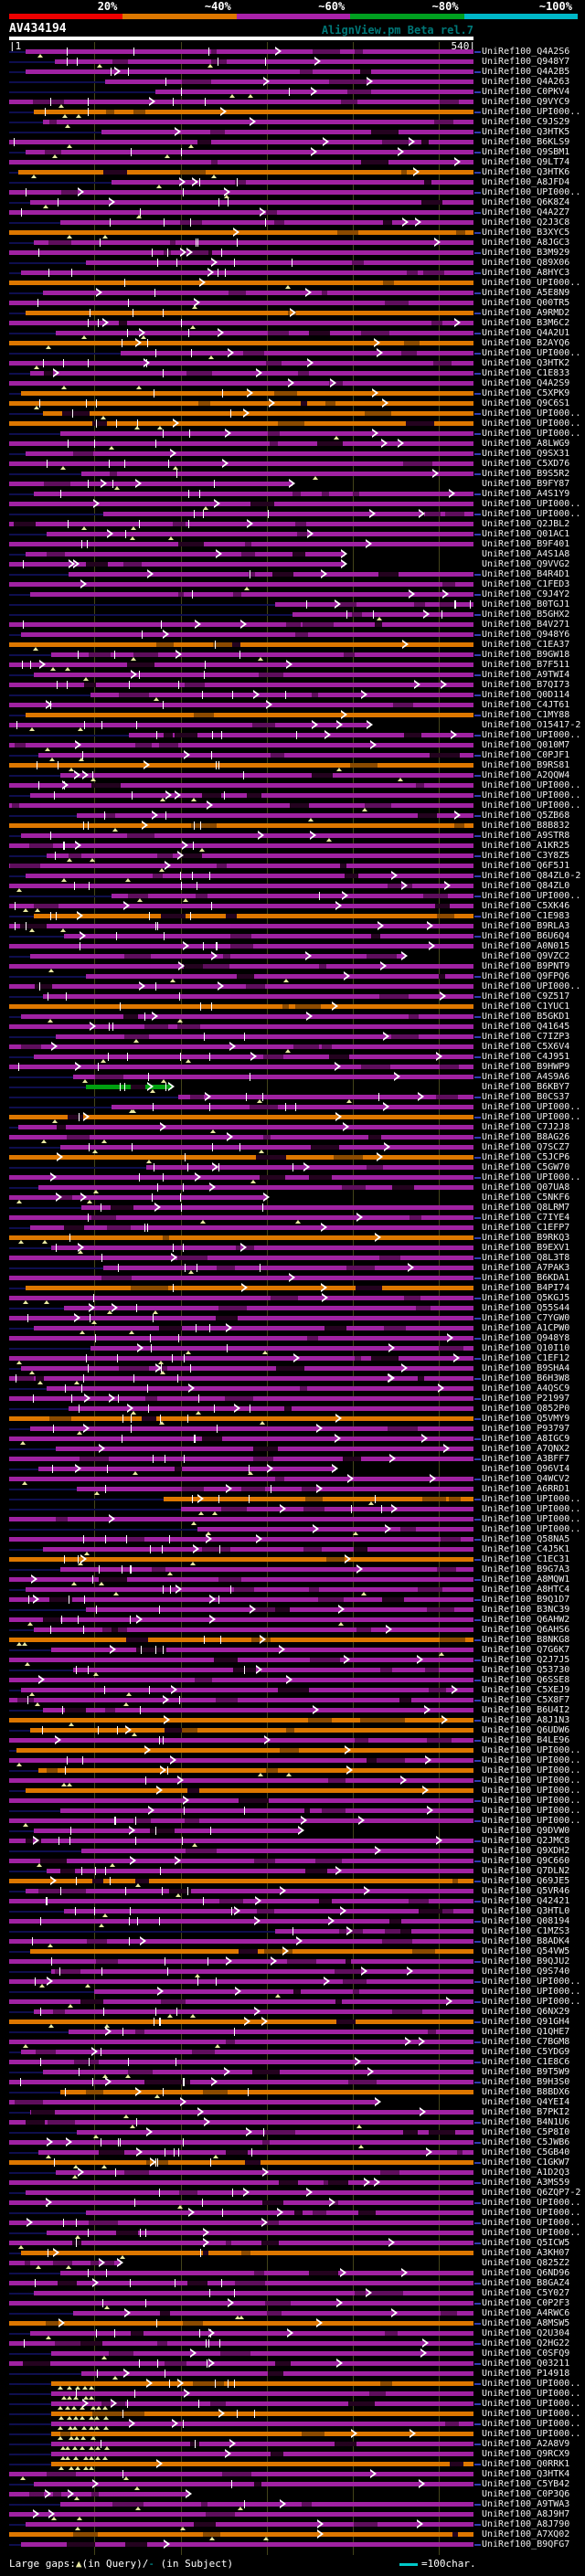 This screenshot has width=585, height=2576. I want to click on hit-id-link: UniRef100_C9JS29, so click(526, 122).